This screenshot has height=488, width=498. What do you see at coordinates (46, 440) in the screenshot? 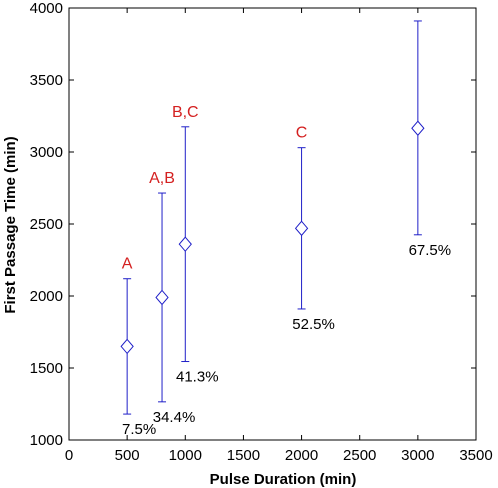
I see `y-tick-label: 1000` at bounding box center [46, 440].